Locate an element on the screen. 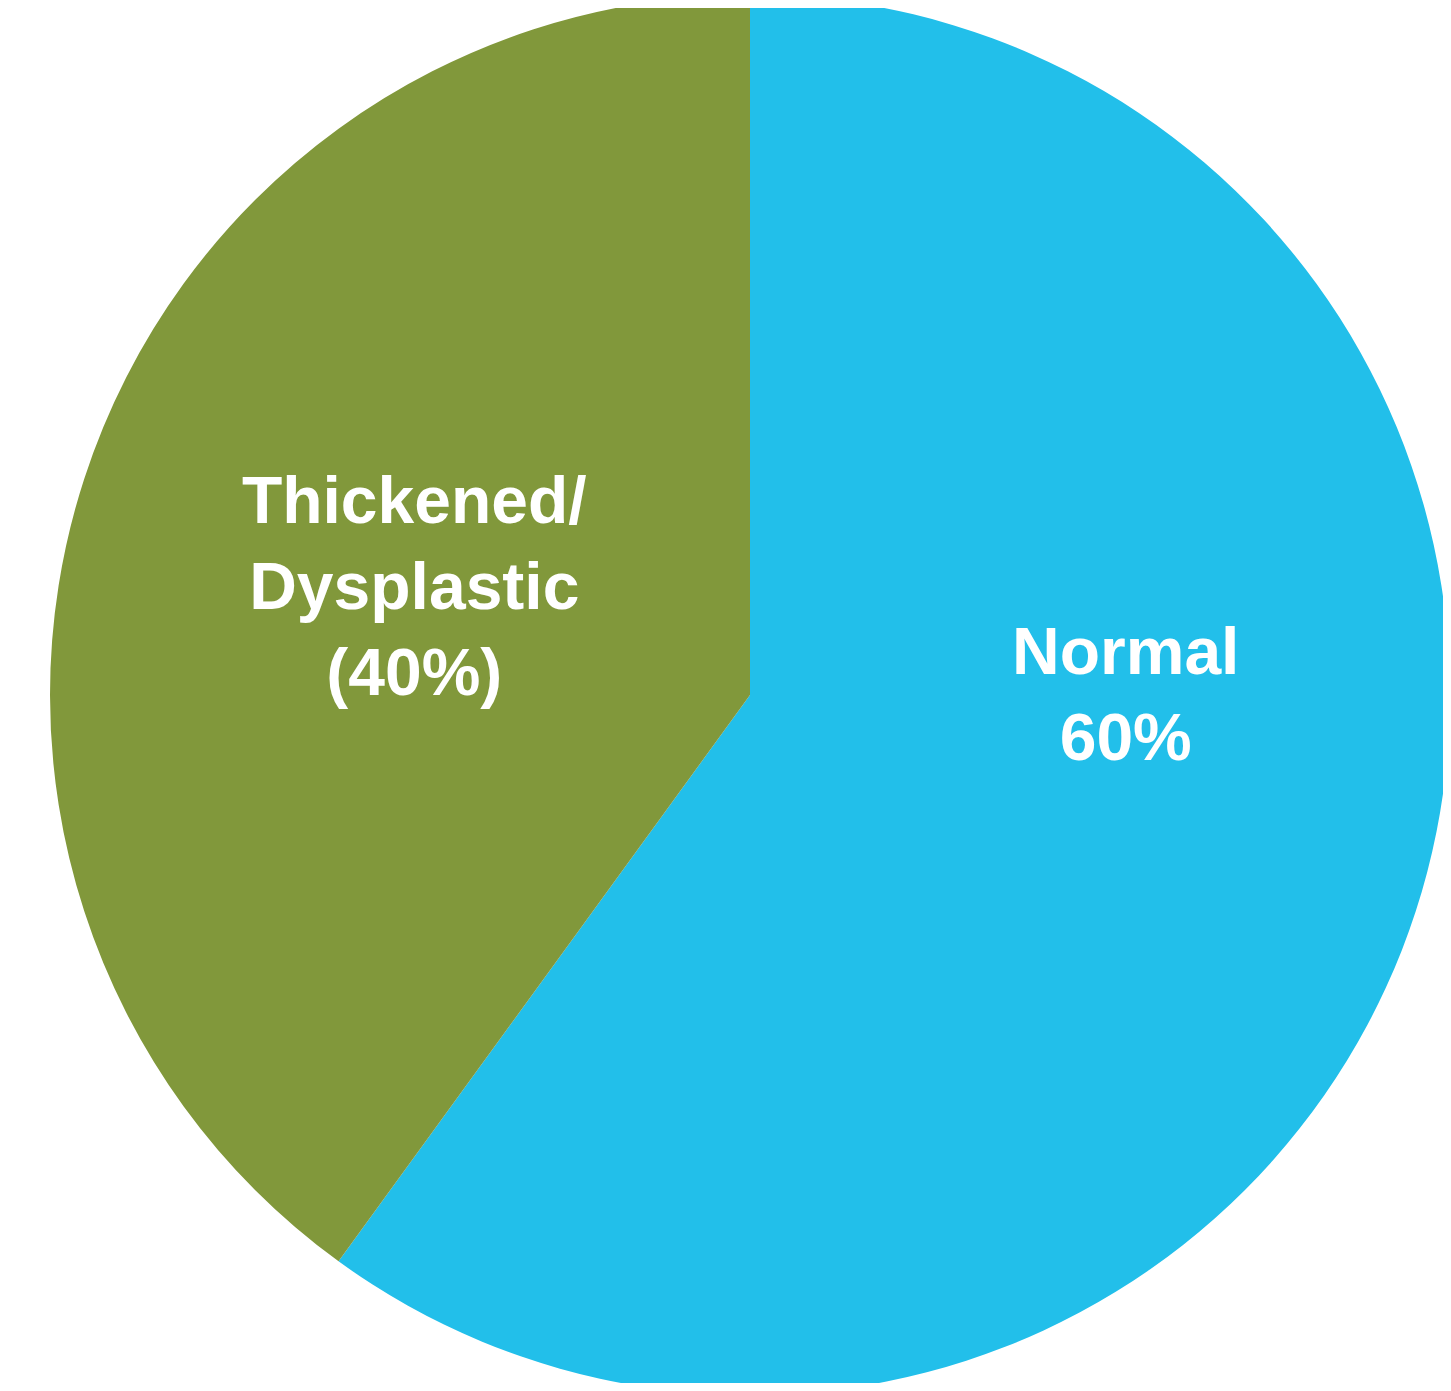  data-label: 60% is located at coordinates (1125, 737).